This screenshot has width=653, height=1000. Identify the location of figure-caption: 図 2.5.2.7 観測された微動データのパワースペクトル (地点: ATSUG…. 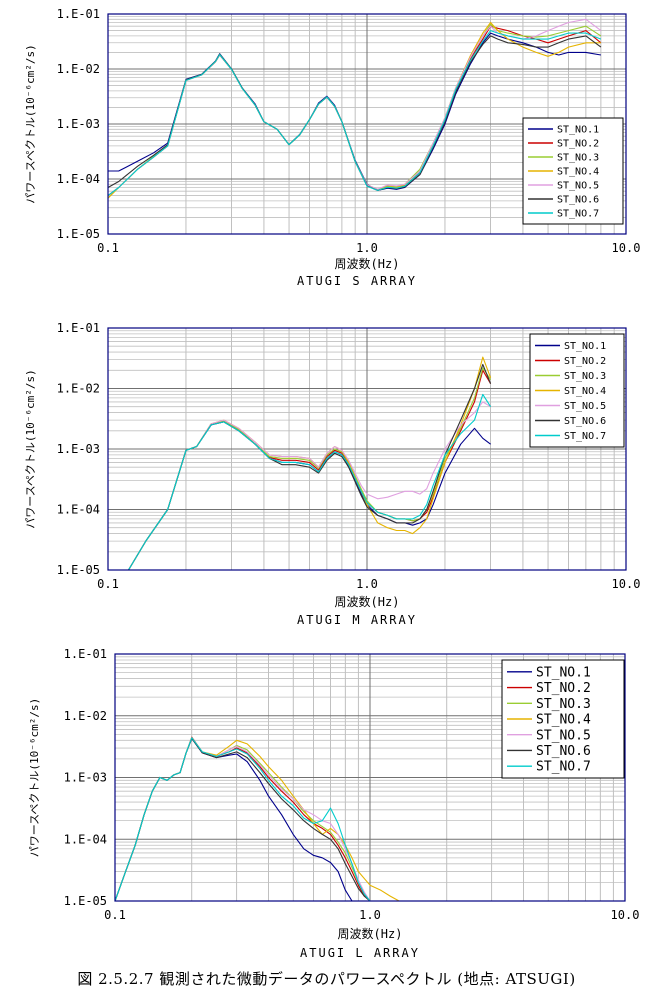
(326, 979).